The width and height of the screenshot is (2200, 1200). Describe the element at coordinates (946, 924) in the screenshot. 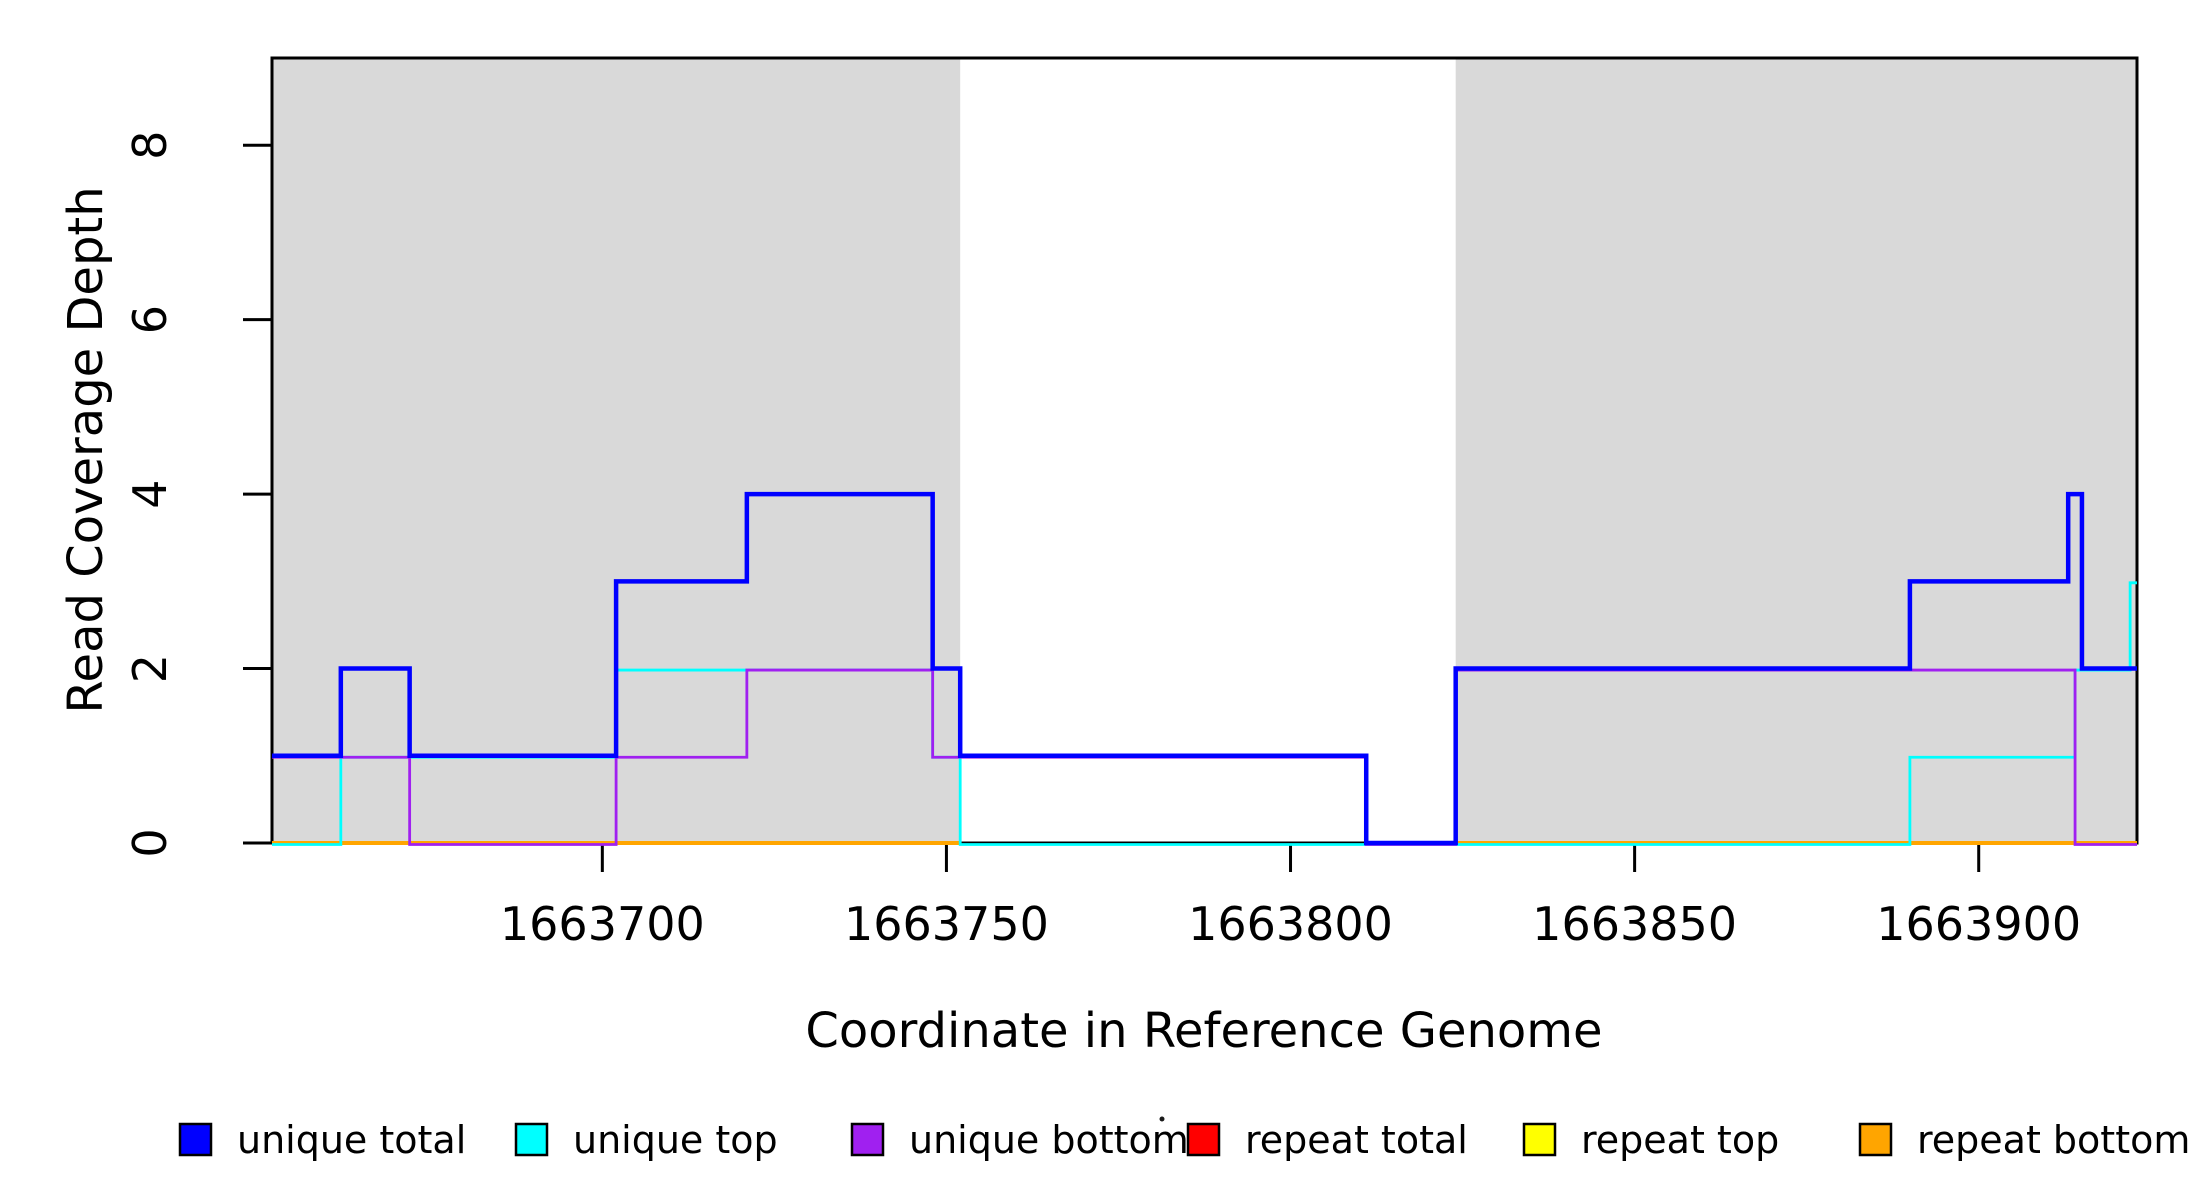

I see `x-tick-label: 1663750` at that location.